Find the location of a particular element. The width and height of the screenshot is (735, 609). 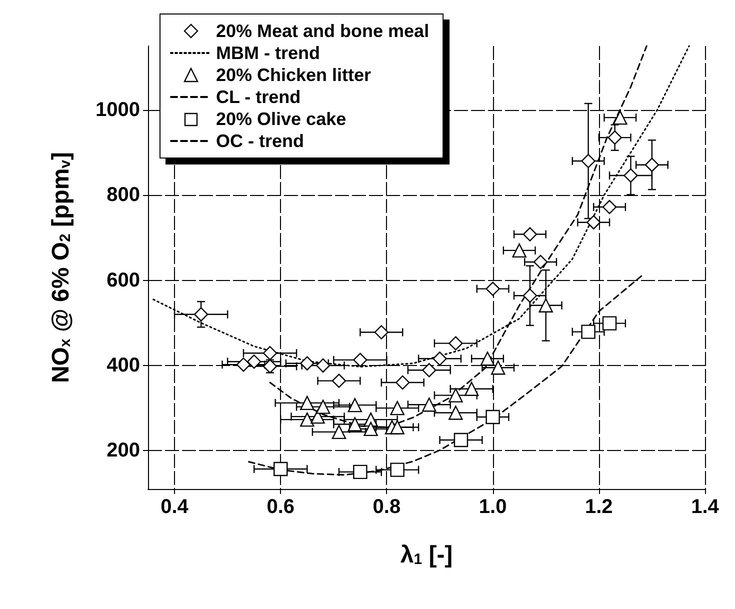

x-tick-label: 0.8 is located at coordinates (386, 507).